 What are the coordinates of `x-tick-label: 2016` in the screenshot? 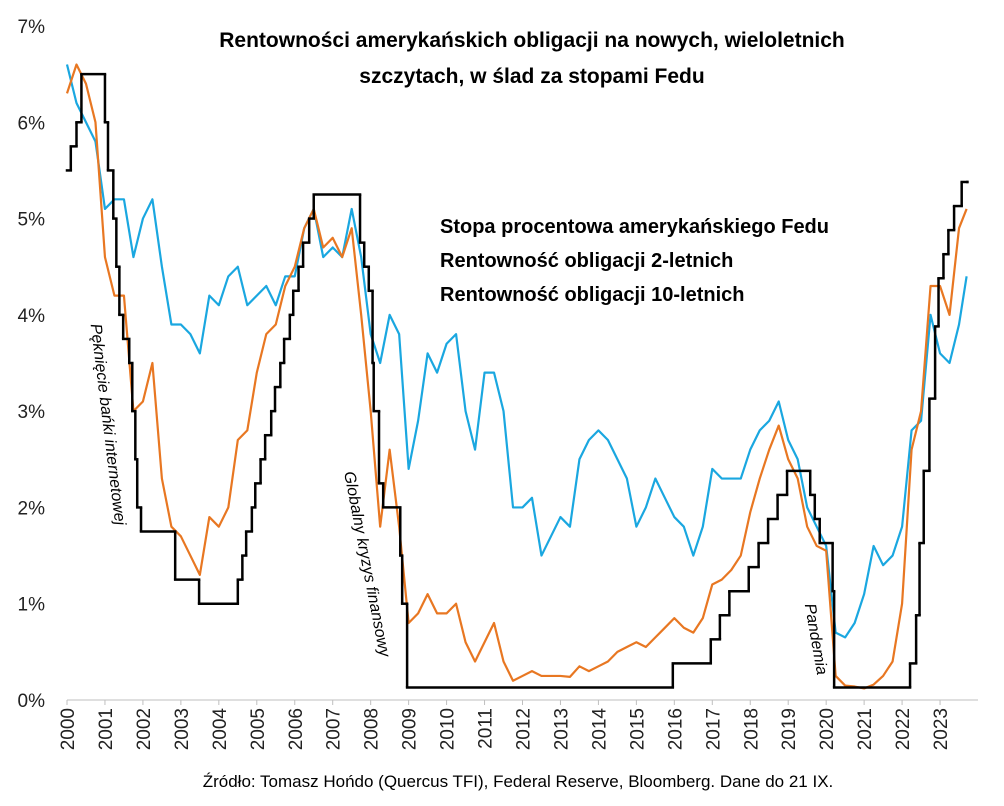 It's located at (675, 729).